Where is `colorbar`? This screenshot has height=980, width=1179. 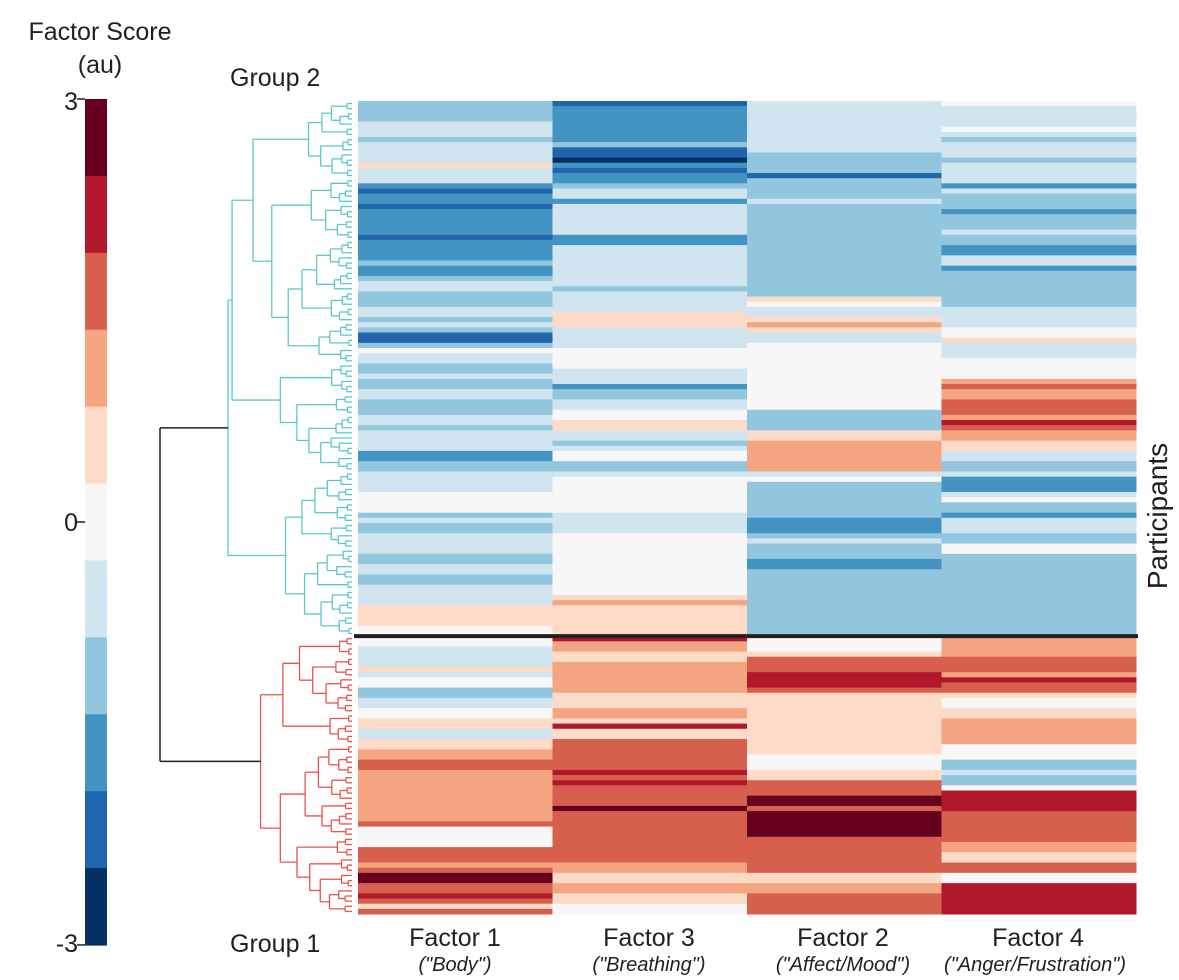
colorbar is located at coordinates (92, 522).